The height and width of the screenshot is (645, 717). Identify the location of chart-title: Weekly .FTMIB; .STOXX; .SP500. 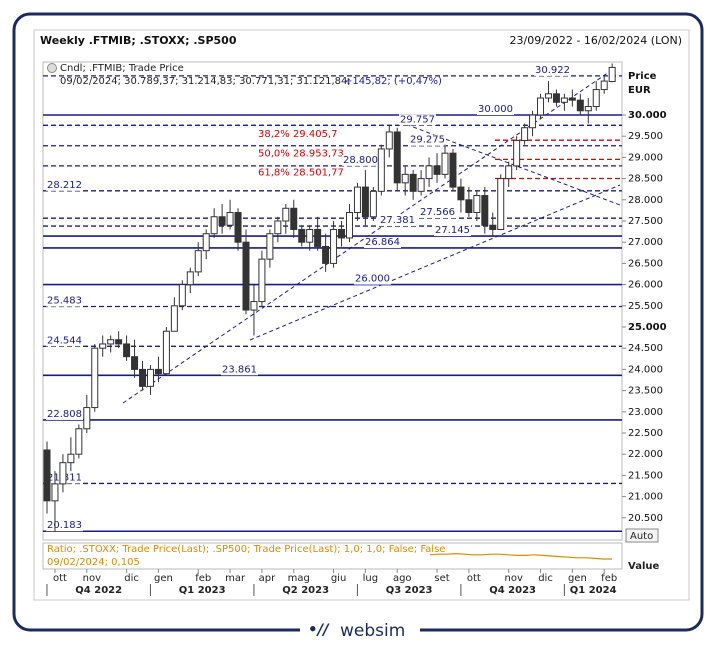
(138, 40).